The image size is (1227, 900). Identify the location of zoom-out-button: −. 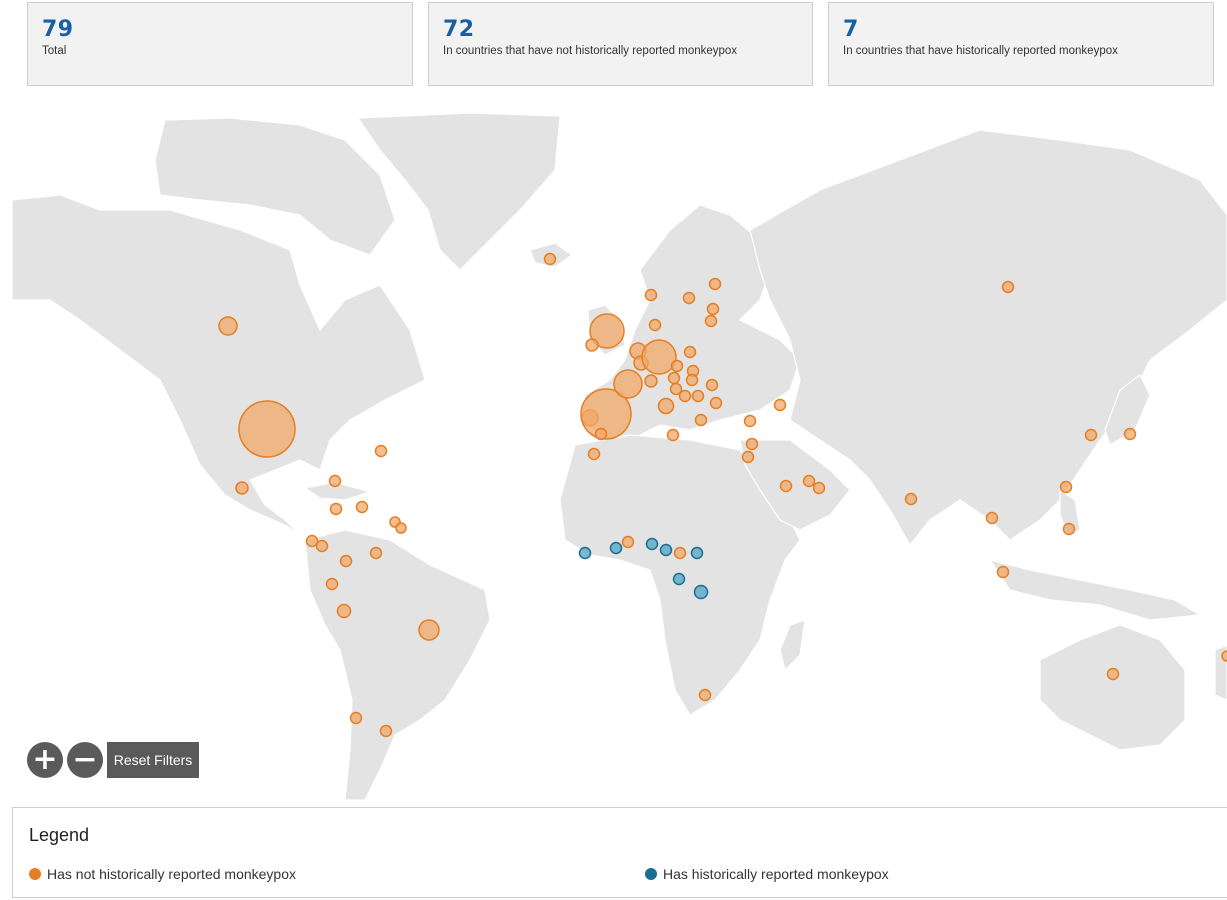
(85, 760).